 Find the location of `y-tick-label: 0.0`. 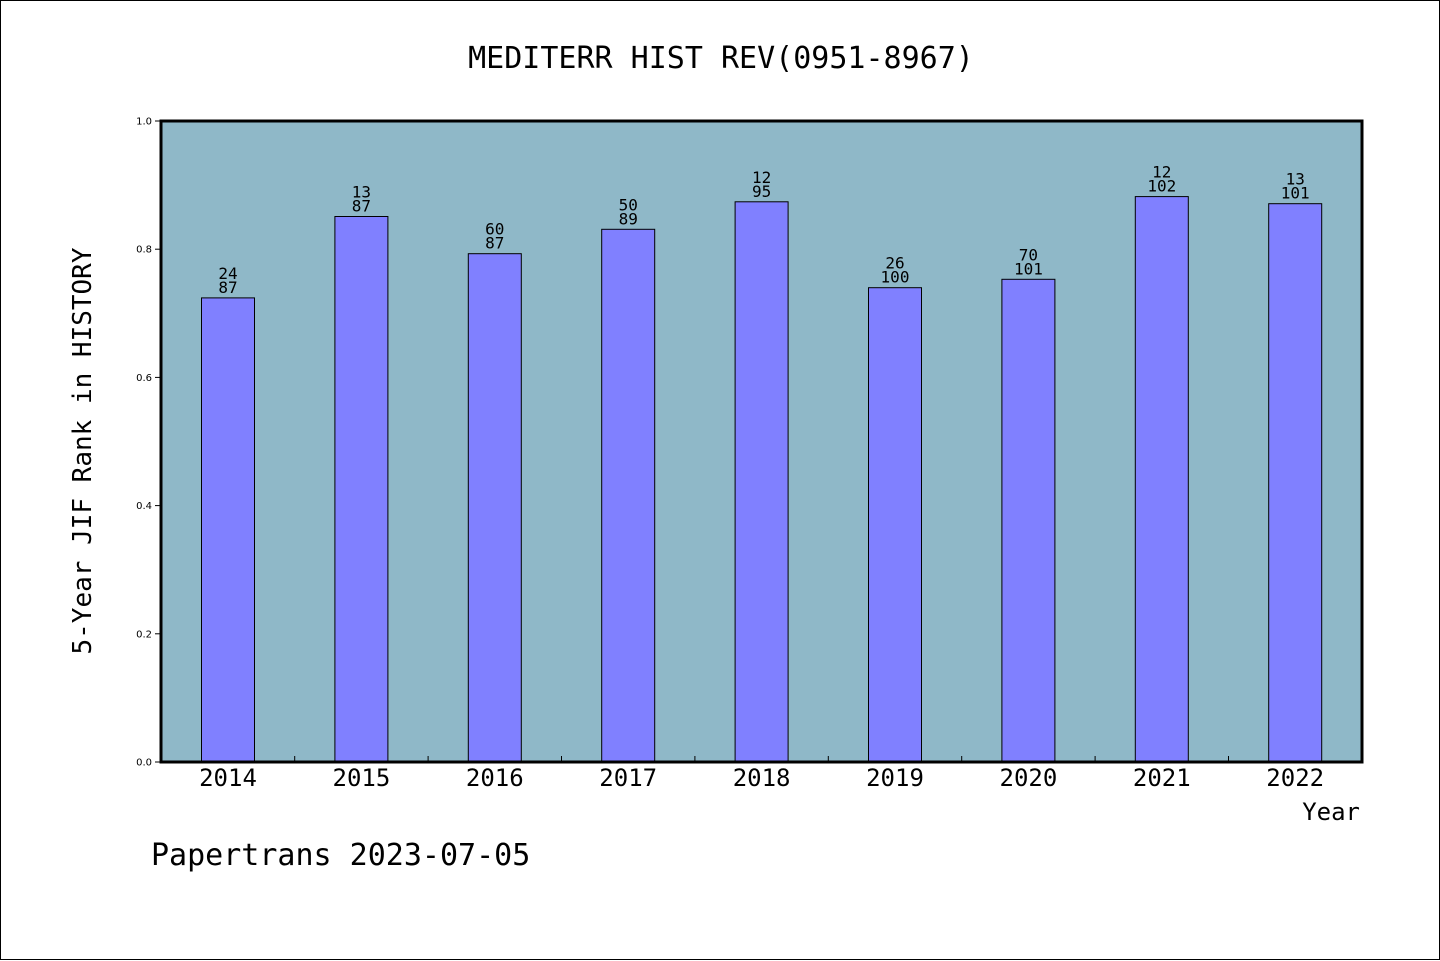

y-tick-label: 0.0 is located at coordinates (144, 763).